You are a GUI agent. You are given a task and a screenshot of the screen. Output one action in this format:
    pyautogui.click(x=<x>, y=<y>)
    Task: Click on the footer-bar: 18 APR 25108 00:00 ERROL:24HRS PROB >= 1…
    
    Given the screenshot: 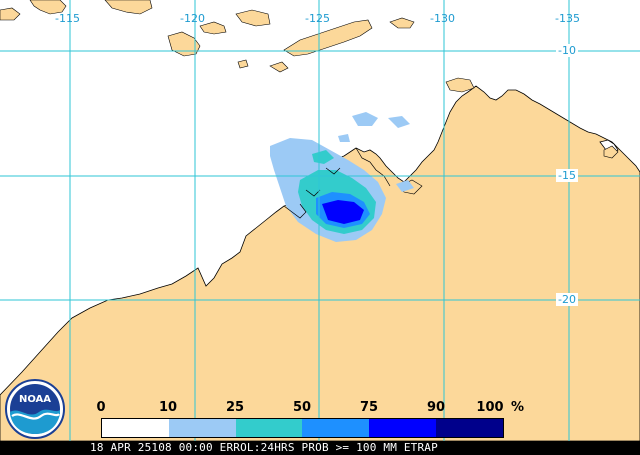 What is the action you would take?
    pyautogui.click(x=320, y=448)
    